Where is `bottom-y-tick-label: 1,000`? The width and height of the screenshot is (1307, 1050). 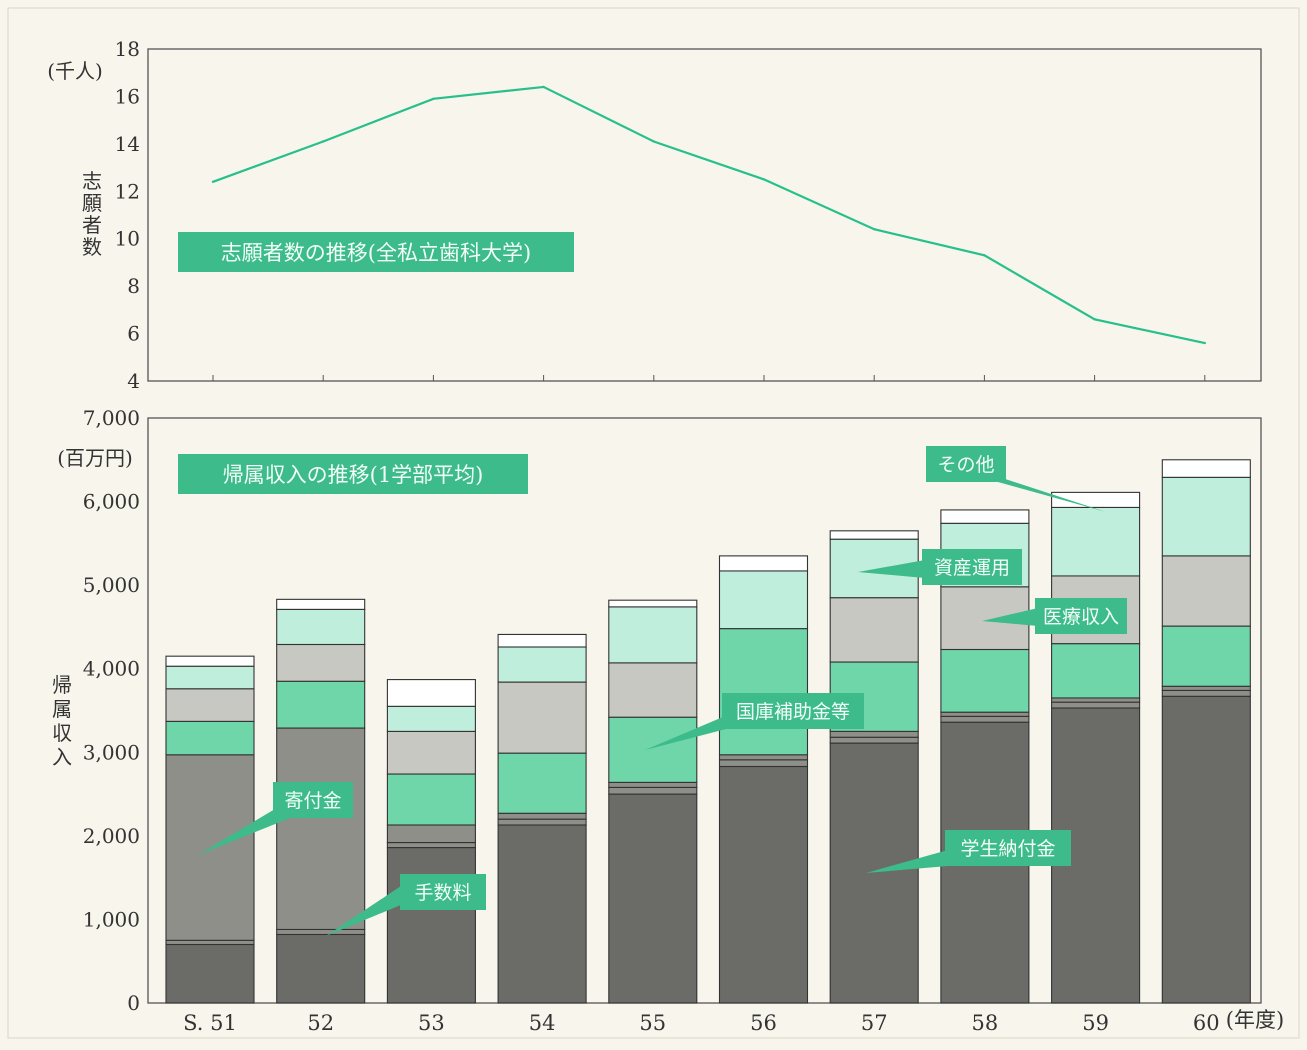 bottom-y-tick-label: 1,000 is located at coordinates (111, 919).